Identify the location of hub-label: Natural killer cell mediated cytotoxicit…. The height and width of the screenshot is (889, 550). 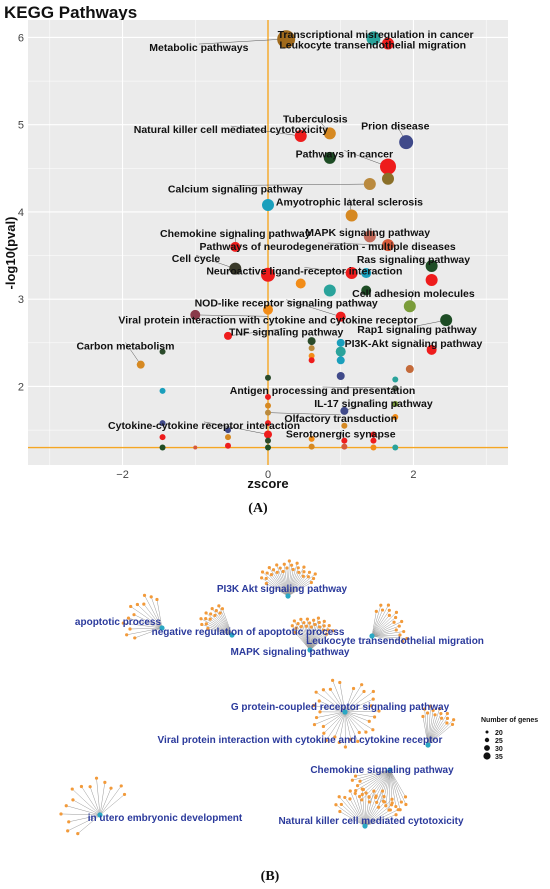
(371, 821).